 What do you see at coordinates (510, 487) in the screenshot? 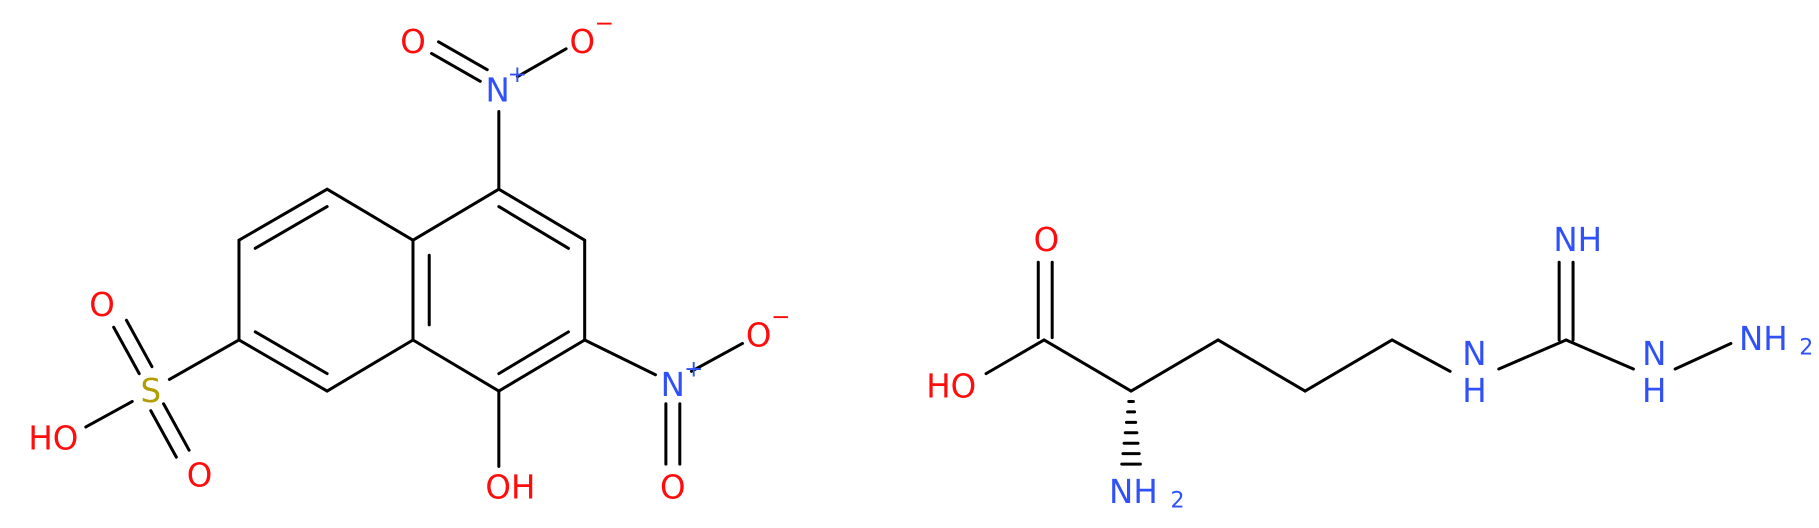
I see `atom-label: OH` at bounding box center [510, 487].